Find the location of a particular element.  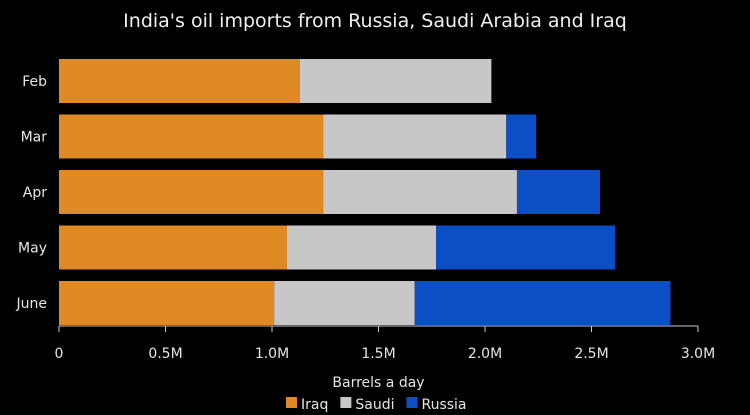

legend-swatch-iraq is located at coordinates (291, 402).